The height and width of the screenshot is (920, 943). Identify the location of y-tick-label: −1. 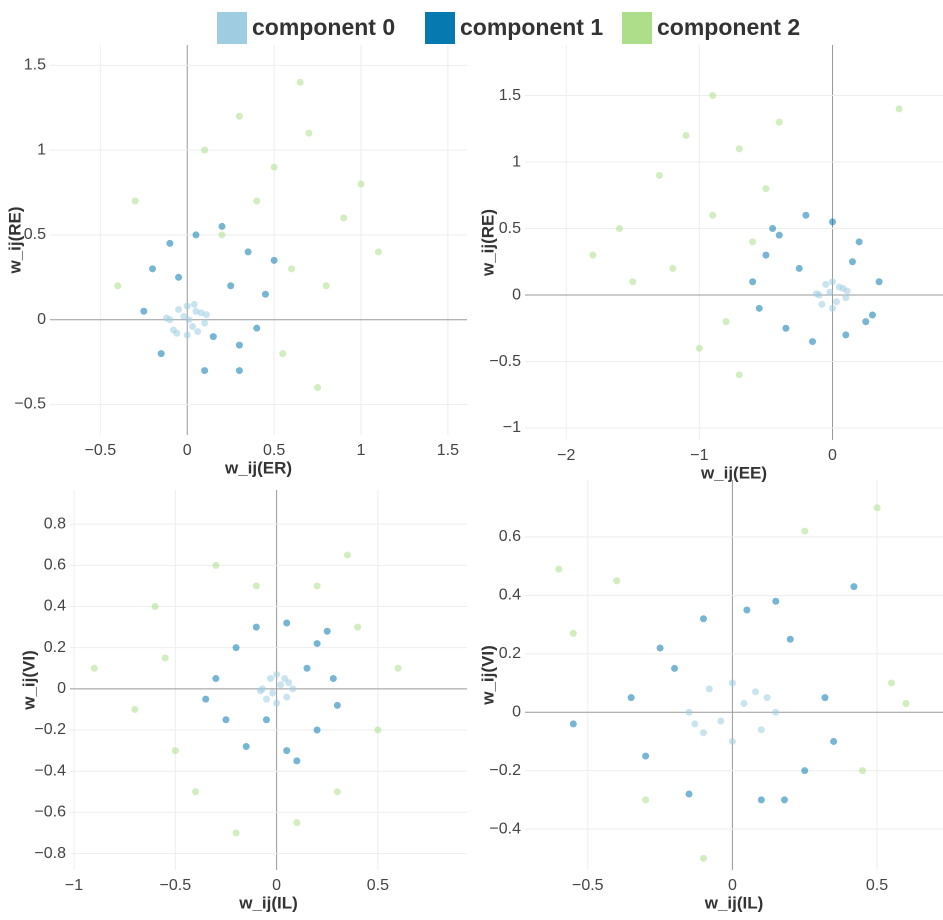
(512, 427).